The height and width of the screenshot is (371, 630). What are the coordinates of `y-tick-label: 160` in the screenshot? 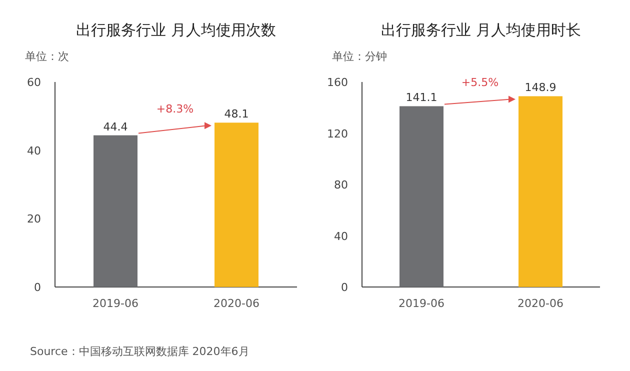 It's located at (337, 82).